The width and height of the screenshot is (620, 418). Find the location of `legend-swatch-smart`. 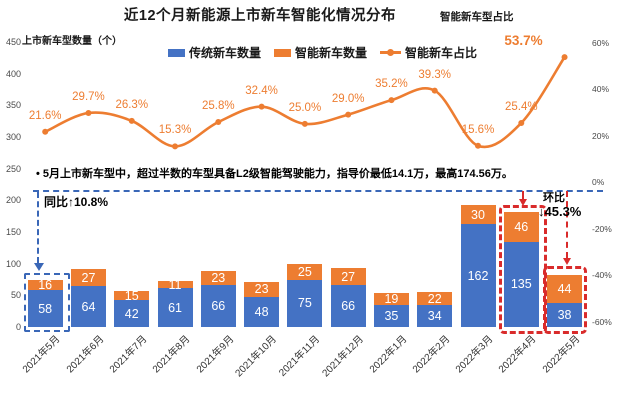

legend-swatch-smart is located at coordinates (283, 52).